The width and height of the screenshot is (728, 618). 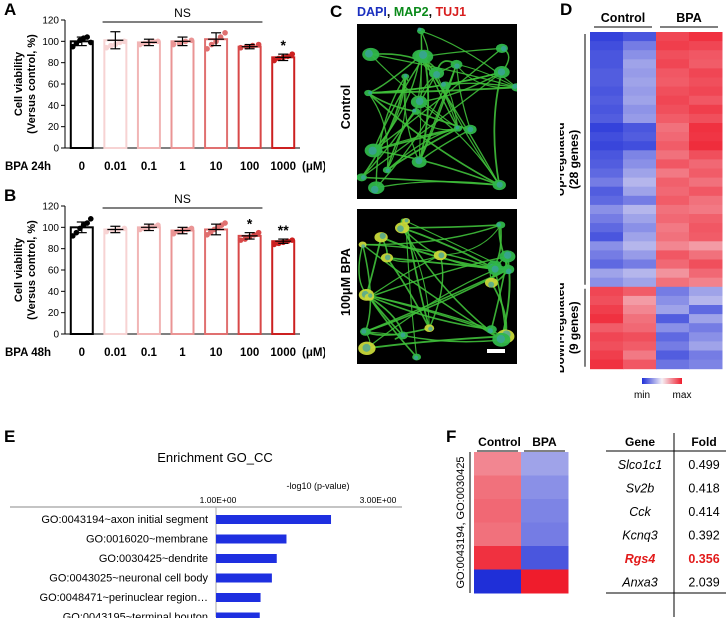 What do you see at coordinates (703, 489) in the screenshot?
I see `fold-value: 0.418` at bounding box center [703, 489].